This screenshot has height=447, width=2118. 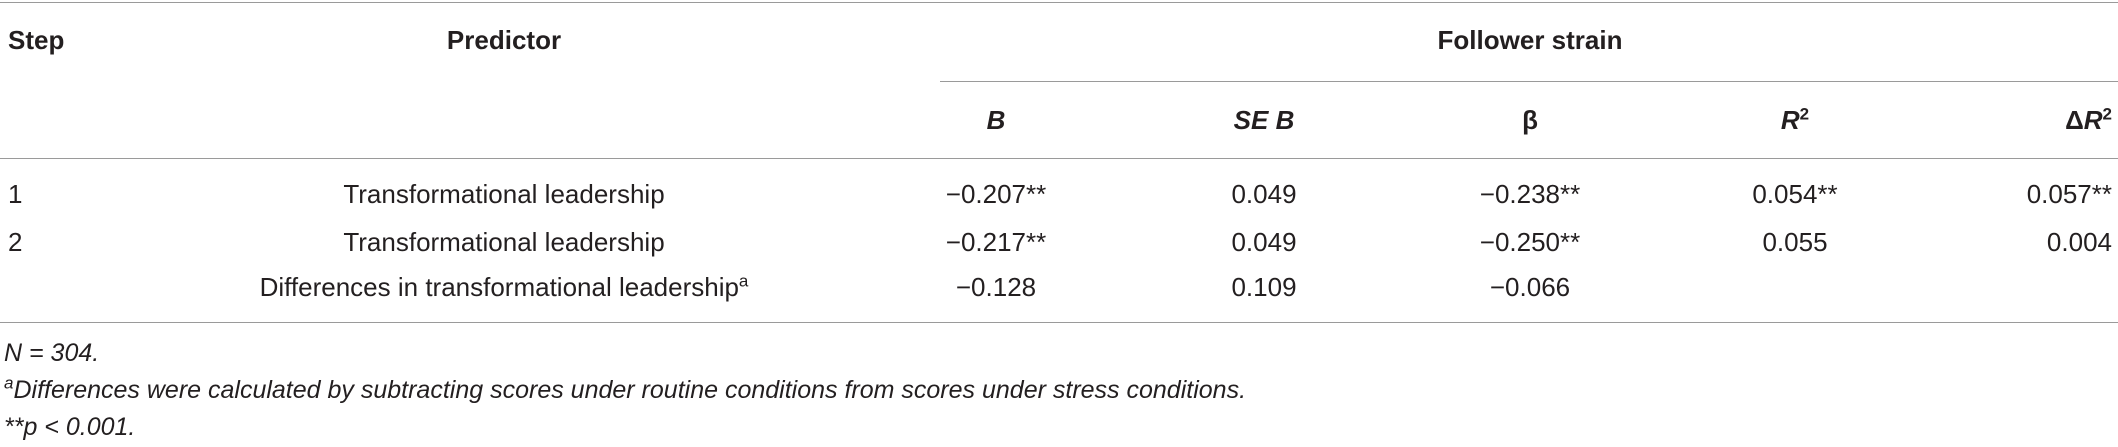 What do you see at coordinates (2074, 120) in the screenshot?
I see `delta-symbol: Δ` at bounding box center [2074, 120].